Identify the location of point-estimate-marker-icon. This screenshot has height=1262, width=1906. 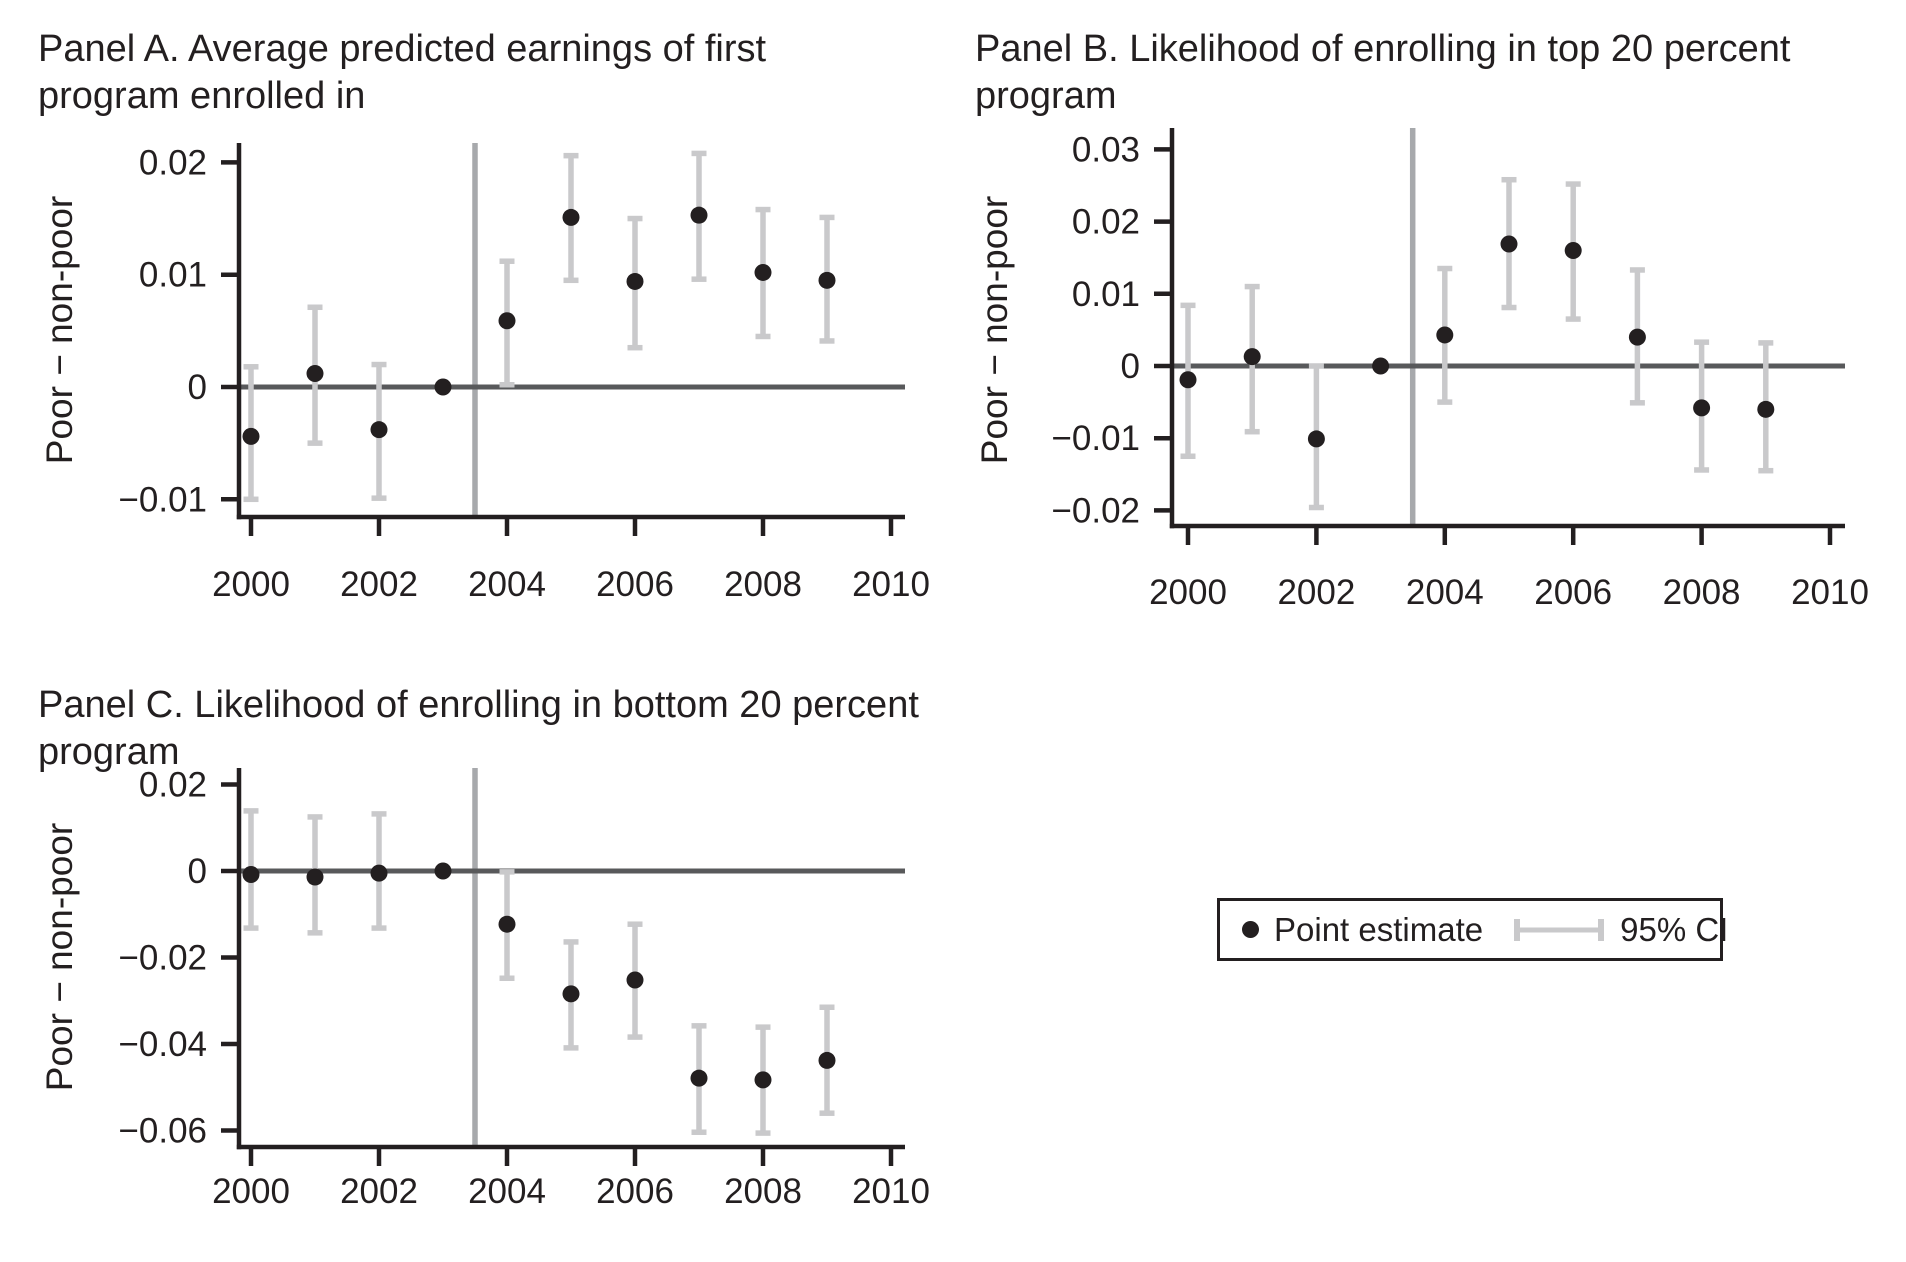
(1250, 929).